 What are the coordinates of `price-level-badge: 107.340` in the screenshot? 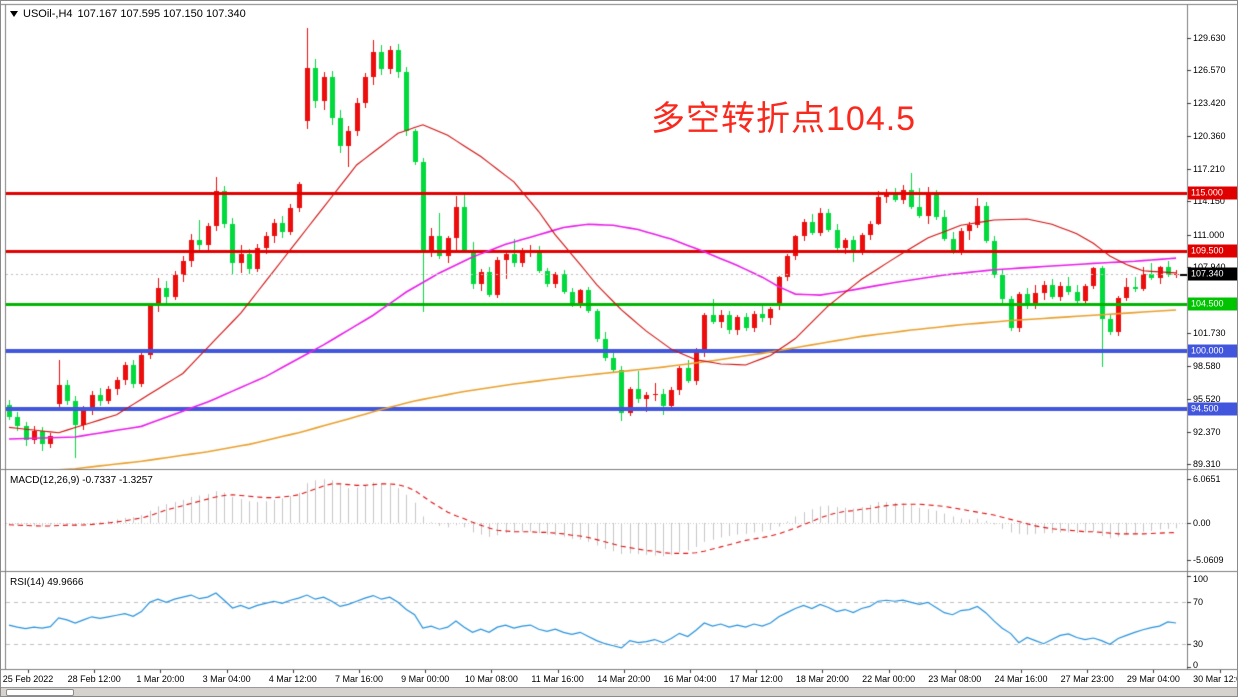 It's located at (1212, 274).